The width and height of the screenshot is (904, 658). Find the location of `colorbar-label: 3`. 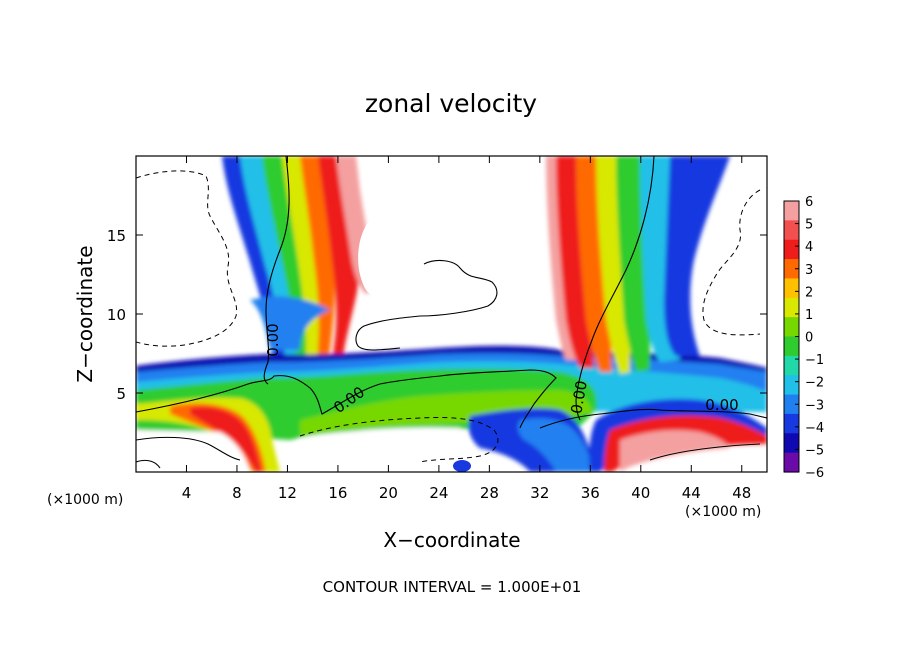

colorbar-label: 3 is located at coordinates (809, 270).